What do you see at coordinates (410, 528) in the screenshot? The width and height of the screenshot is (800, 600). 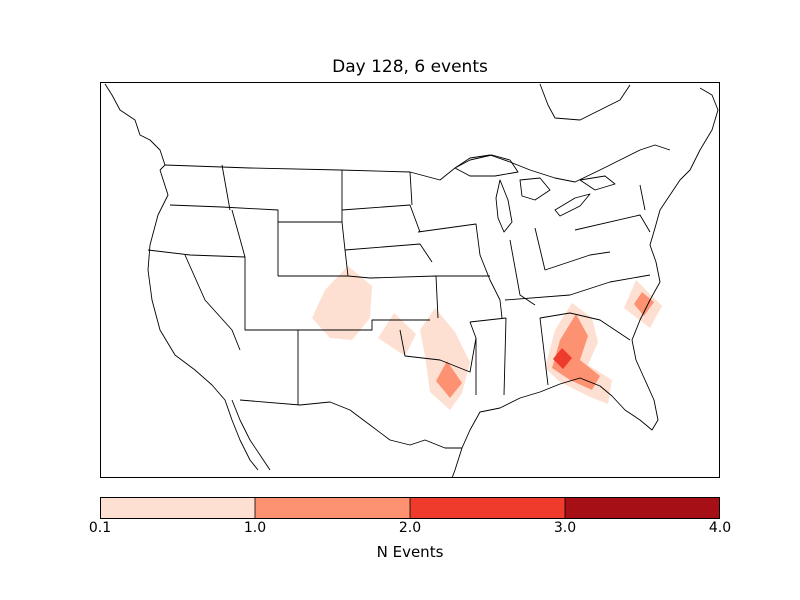 I see `colorbar-tick-3: 2.0` at bounding box center [410, 528].